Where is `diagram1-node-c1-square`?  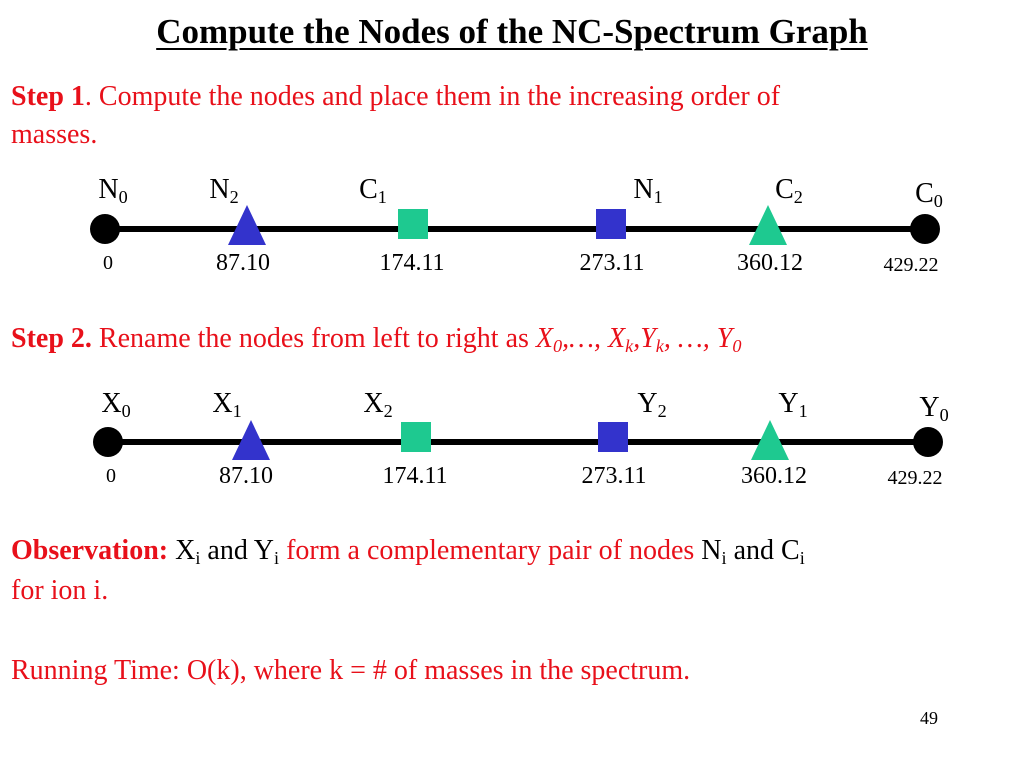 diagram1-node-c1-square is located at coordinates (413, 224).